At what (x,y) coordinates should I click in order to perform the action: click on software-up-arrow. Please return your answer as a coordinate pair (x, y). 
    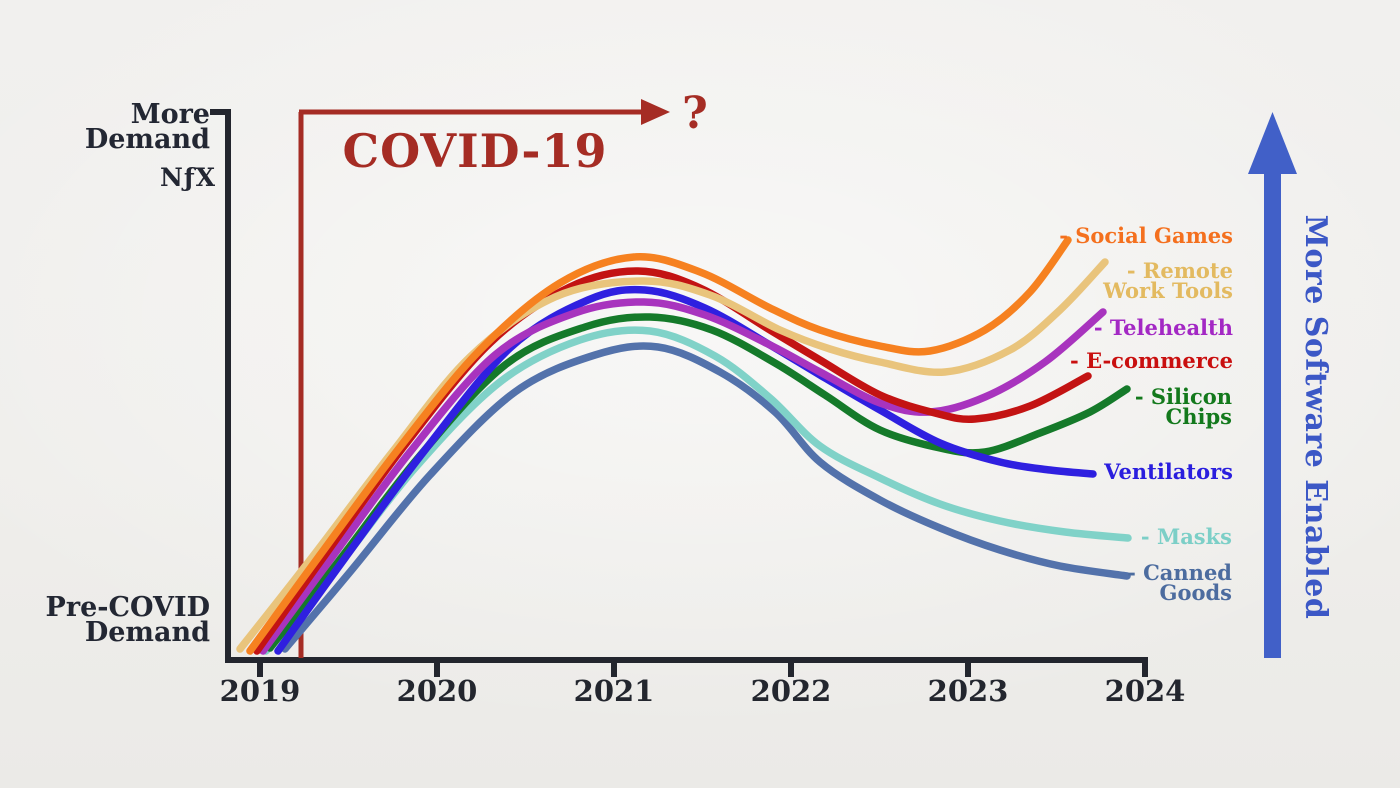
    Looking at the image, I should click on (1272, 385).